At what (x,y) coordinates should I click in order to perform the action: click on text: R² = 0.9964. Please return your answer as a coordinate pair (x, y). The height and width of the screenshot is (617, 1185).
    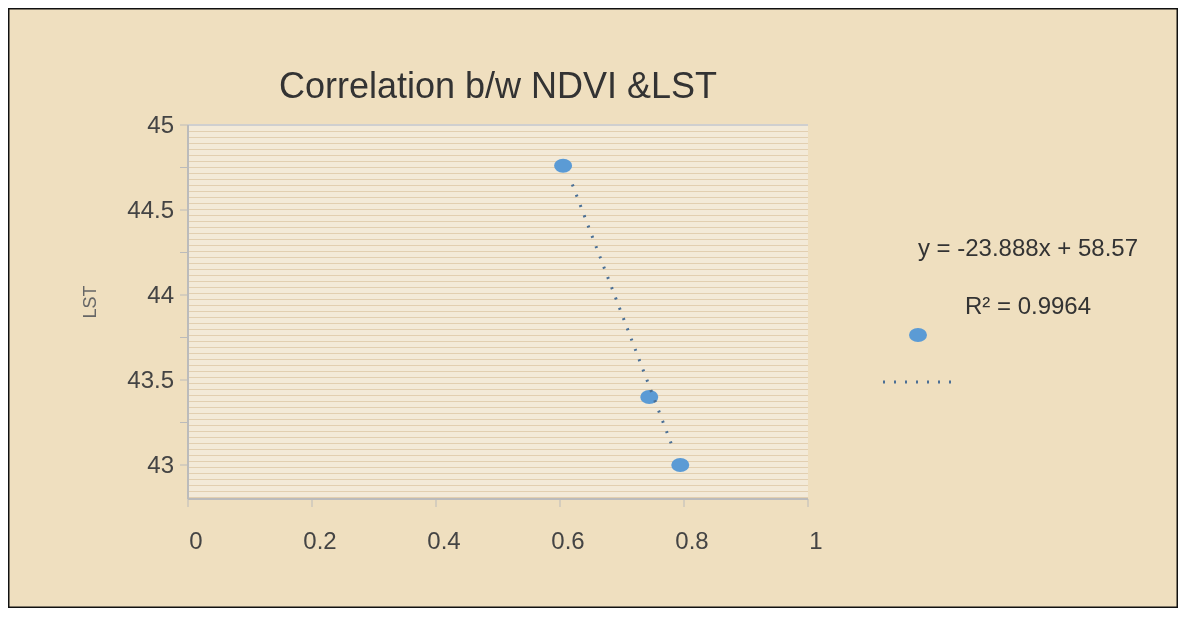
    Looking at the image, I should click on (1028, 305).